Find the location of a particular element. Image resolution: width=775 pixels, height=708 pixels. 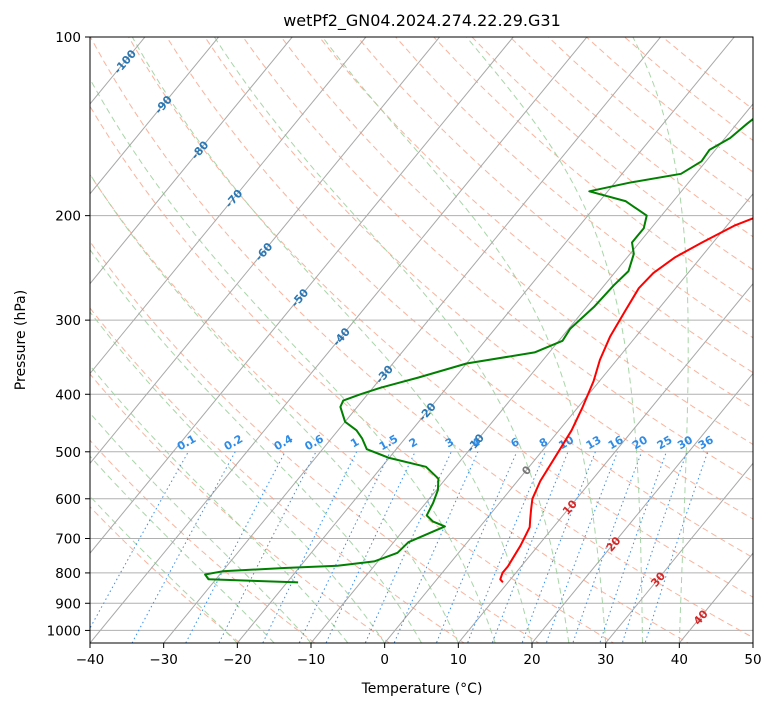

mixing-ratio-label: 16 is located at coordinates (616, 442).